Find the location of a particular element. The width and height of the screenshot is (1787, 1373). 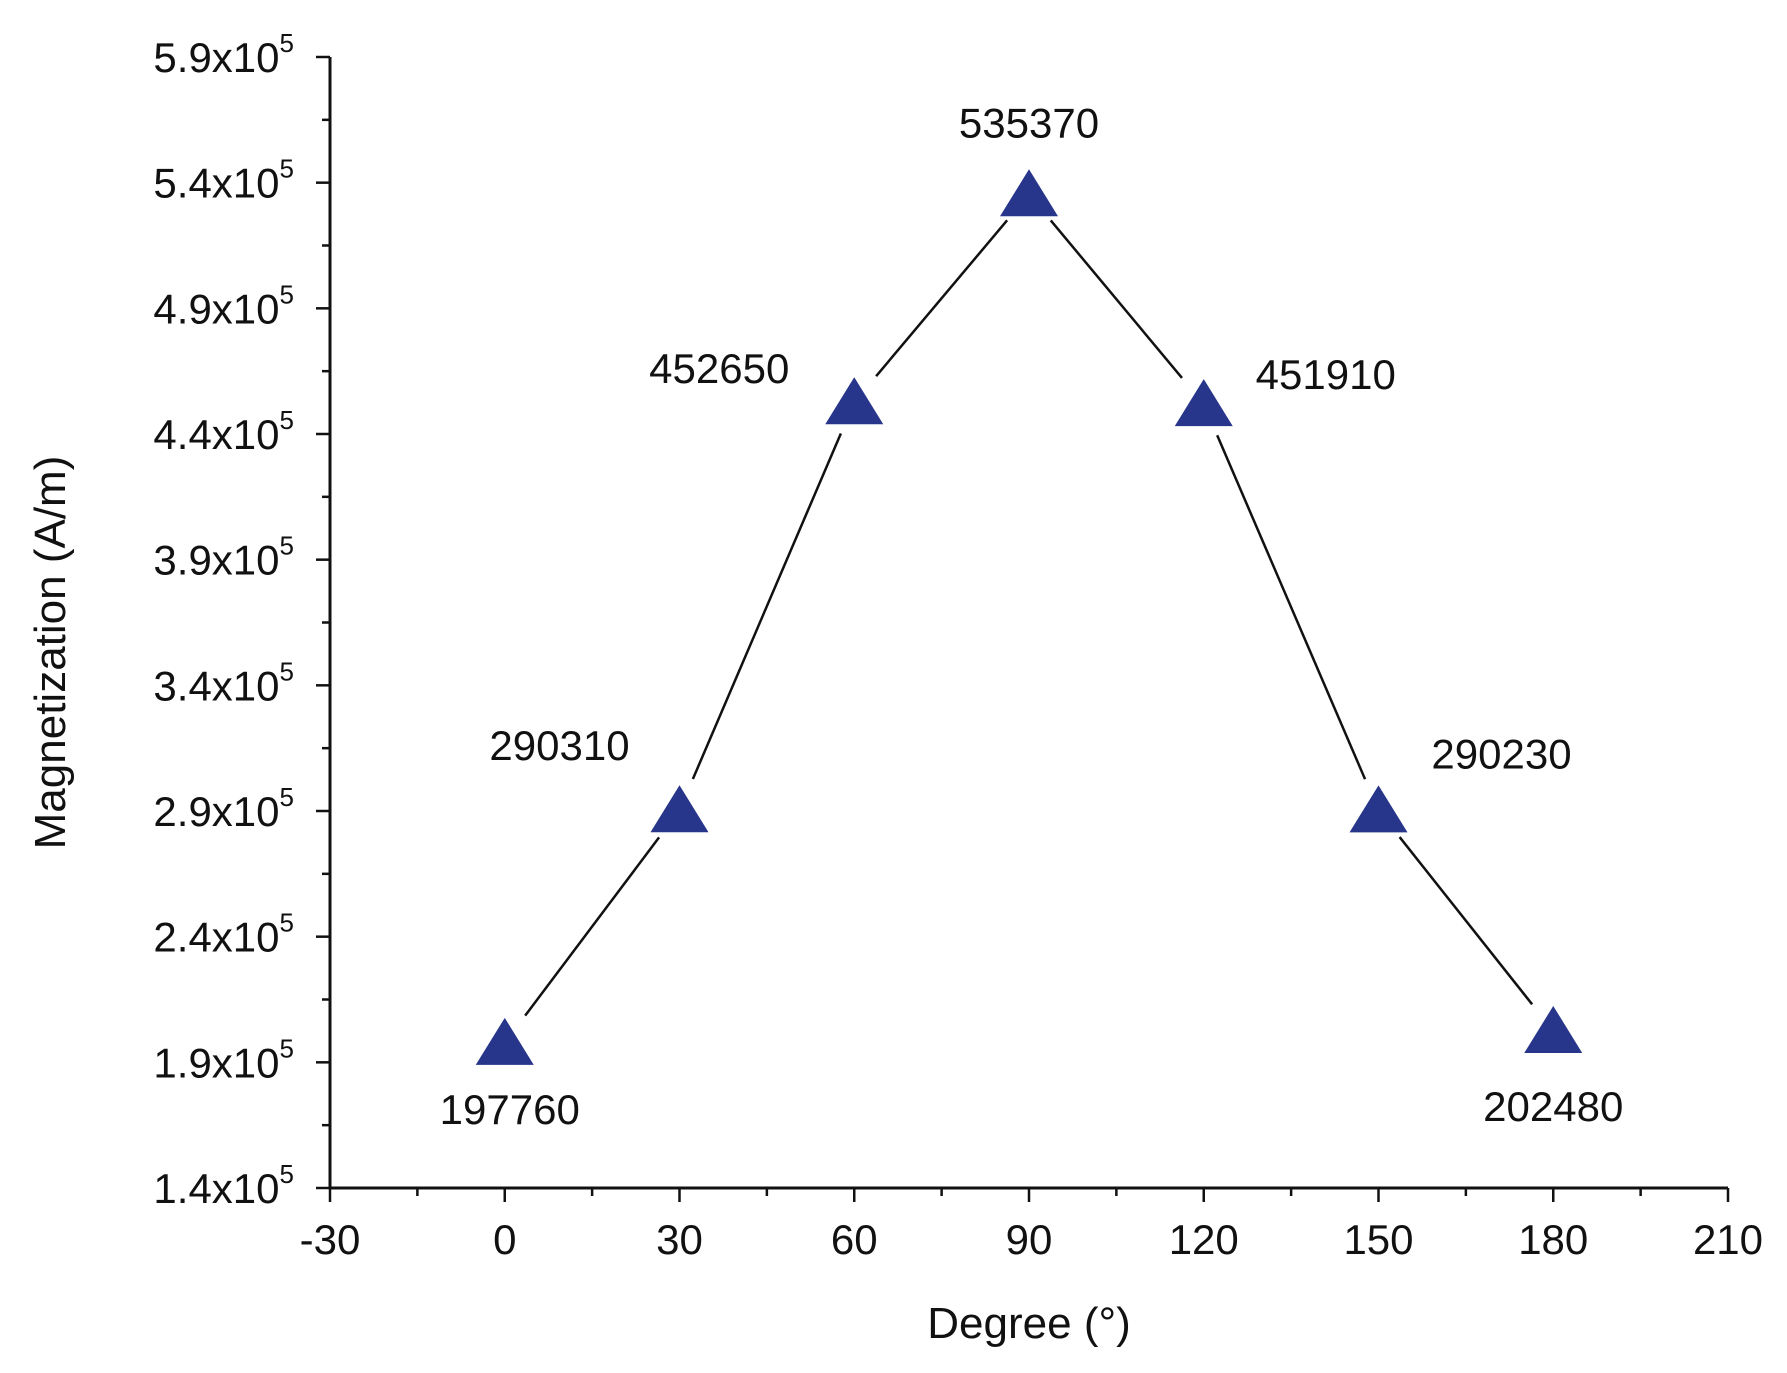

y-tick-label: 4.4x10⁵ is located at coordinates (223, 431).